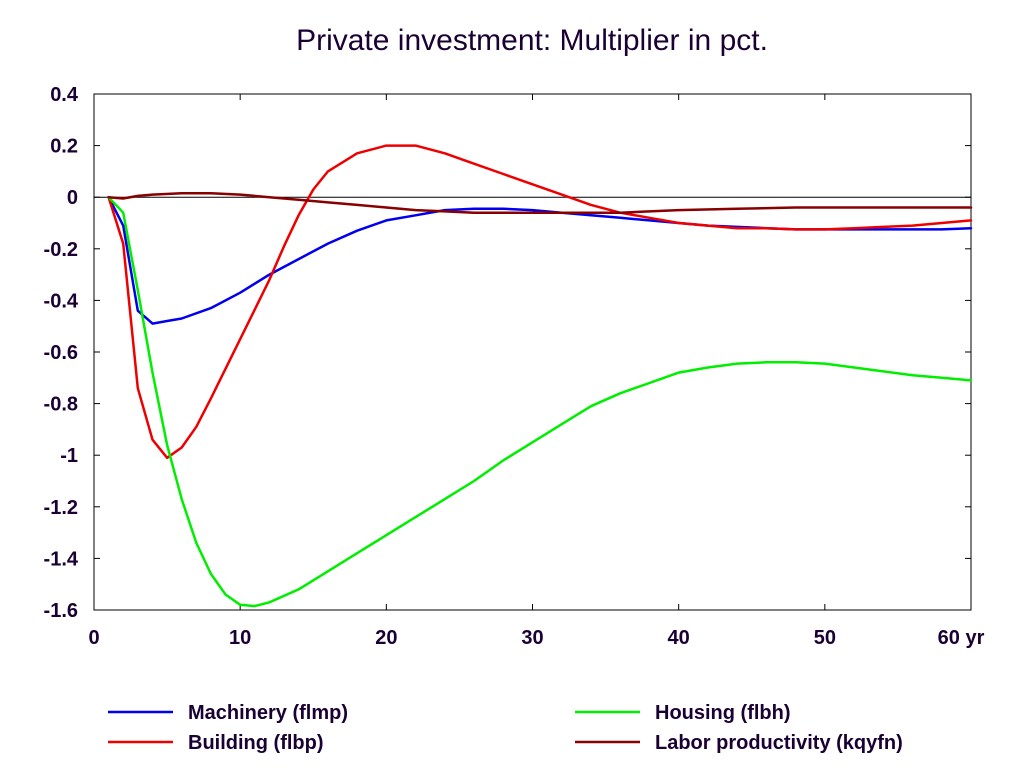 This screenshot has height=778, width=1024. What do you see at coordinates (532, 40) in the screenshot?
I see `chart-title: Private investment: Multiplier in pct.` at bounding box center [532, 40].